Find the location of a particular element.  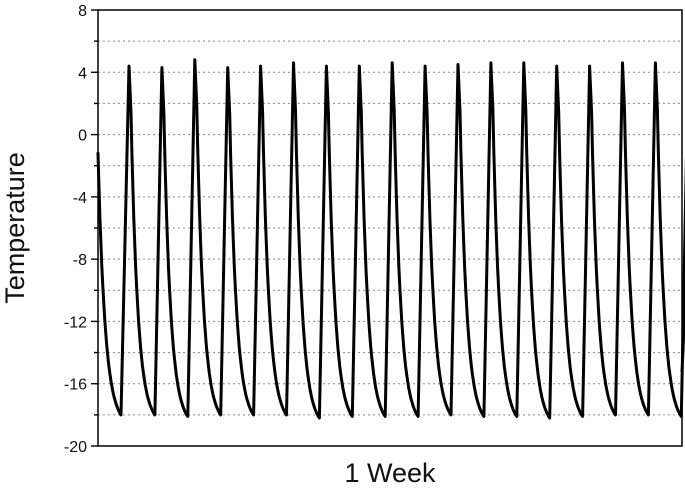

y-tick-label: 4 is located at coordinates (82, 73).